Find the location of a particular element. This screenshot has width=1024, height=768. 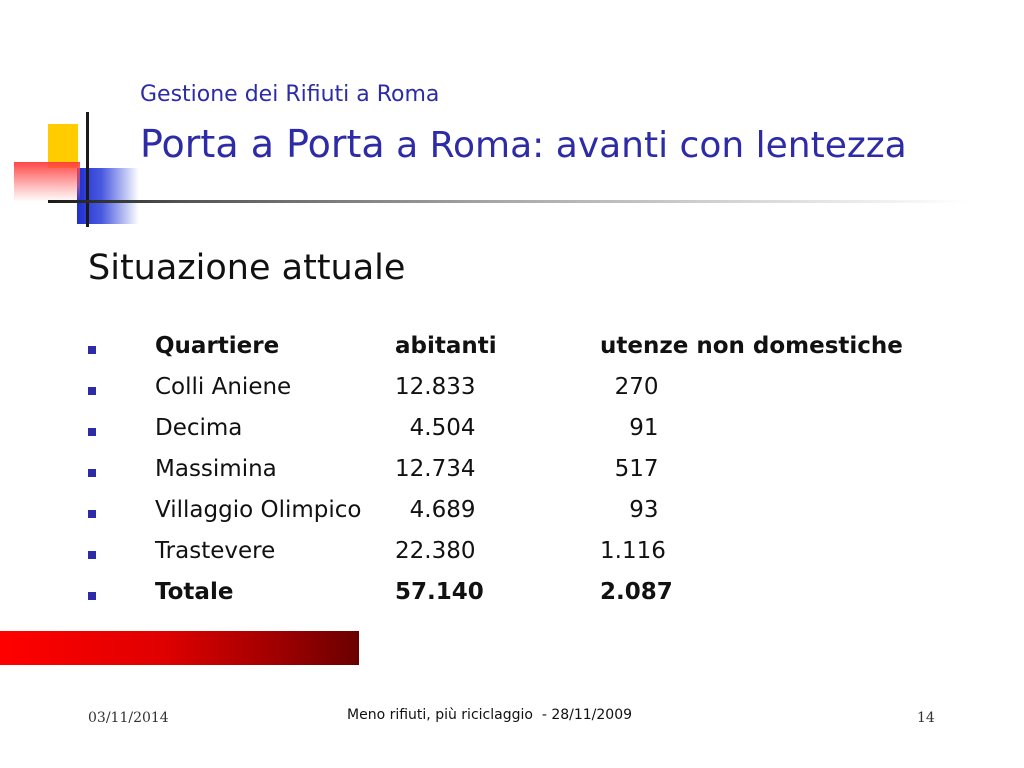

cell-quartiere: Trastevere is located at coordinates (215, 551).